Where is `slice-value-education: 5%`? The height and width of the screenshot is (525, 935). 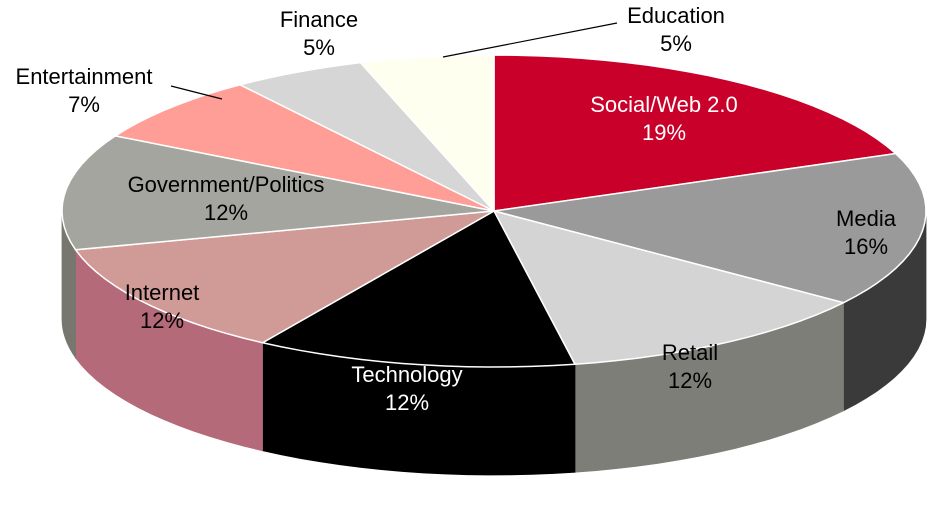
slice-value-education: 5% is located at coordinates (676, 43).